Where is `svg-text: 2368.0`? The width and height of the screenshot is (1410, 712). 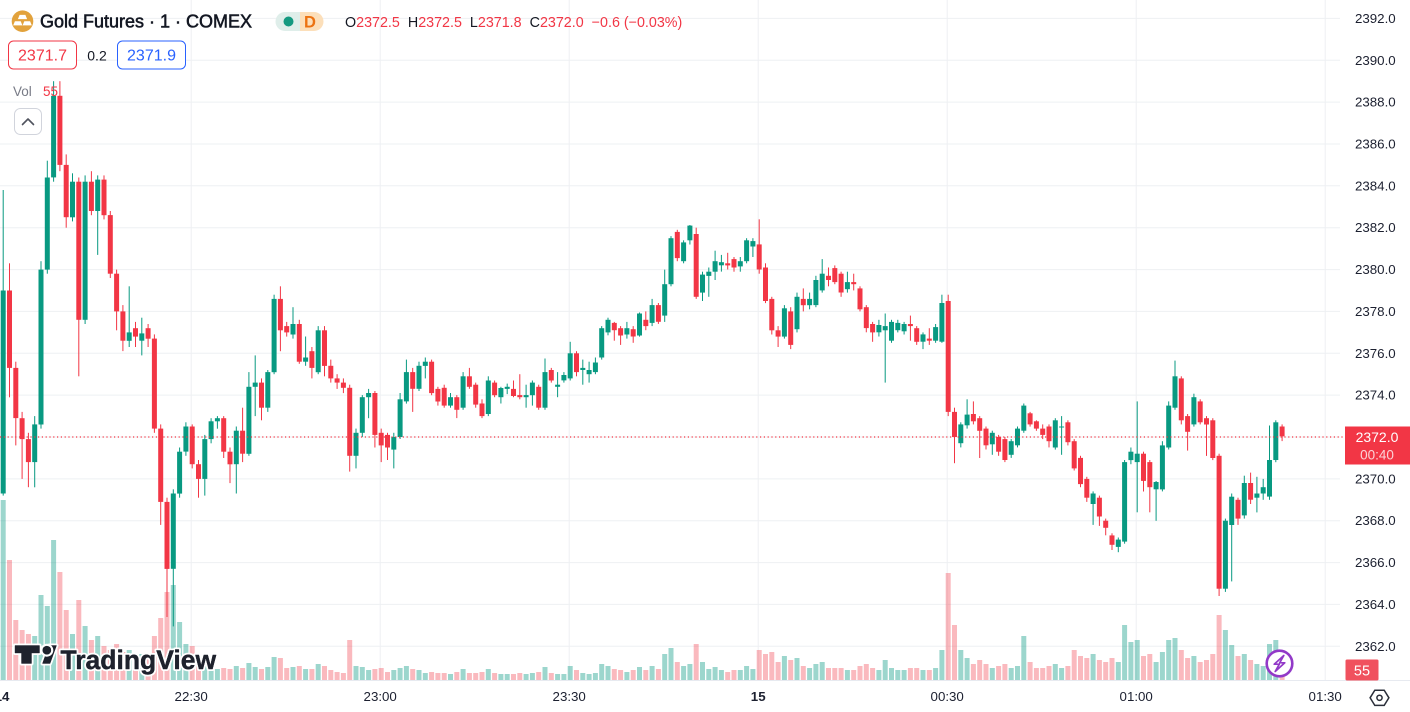 svg-text: 2368.0 is located at coordinates (1375, 520).